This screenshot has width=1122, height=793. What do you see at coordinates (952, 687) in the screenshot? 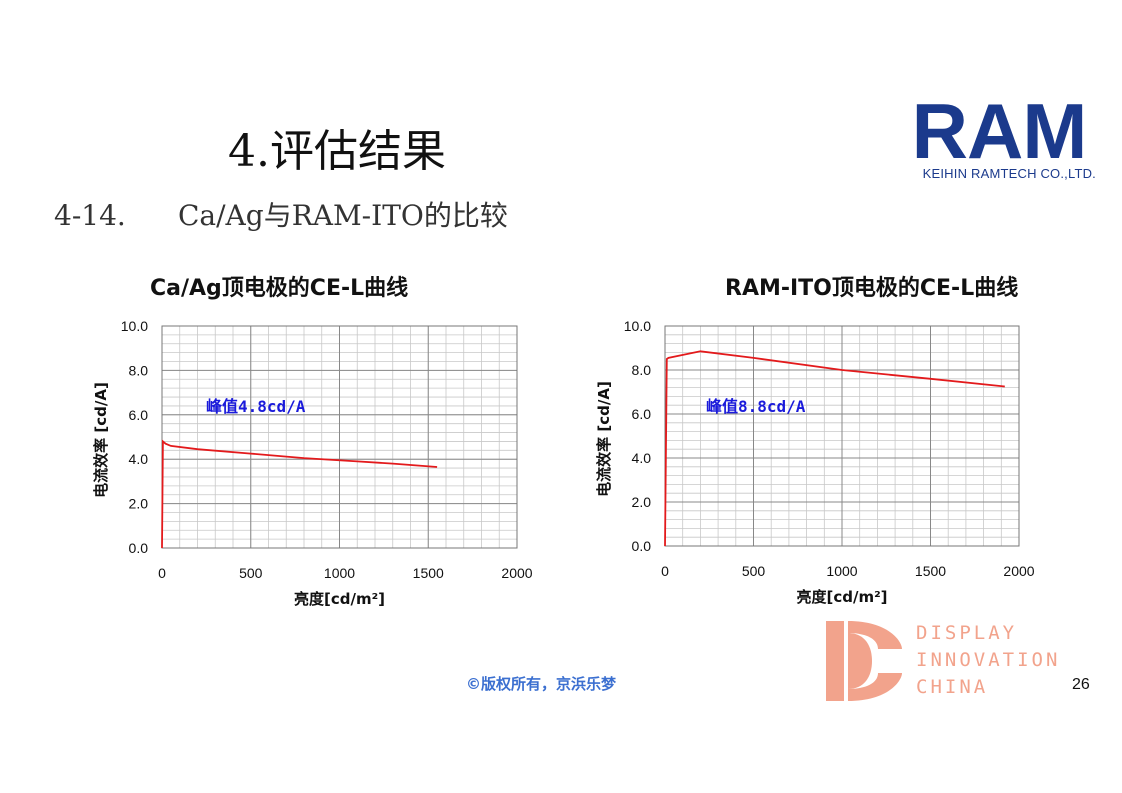
I see `watermark-line: CHINA` at bounding box center [952, 687].